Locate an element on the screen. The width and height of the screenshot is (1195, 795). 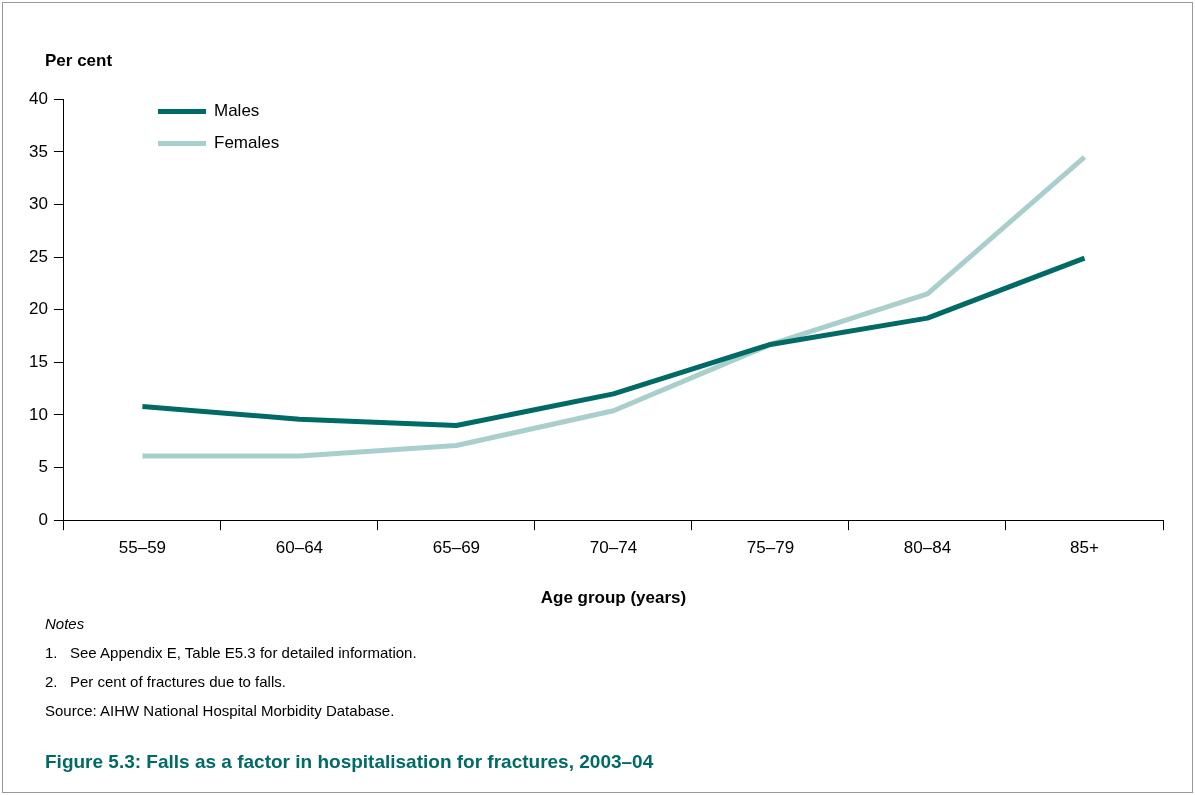
y-tick-label: 20 is located at coordinates (38, 309).